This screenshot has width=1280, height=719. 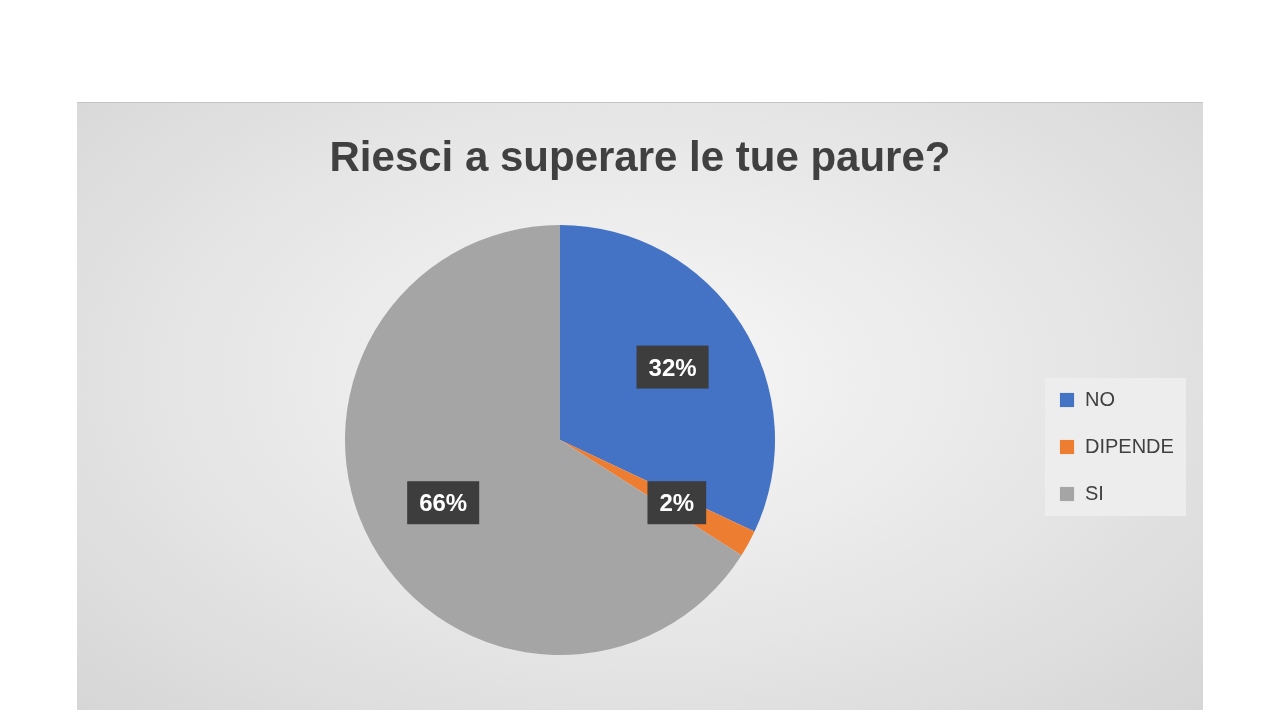 I want to click on legend-label: NO, so click(x=1100, y=399).